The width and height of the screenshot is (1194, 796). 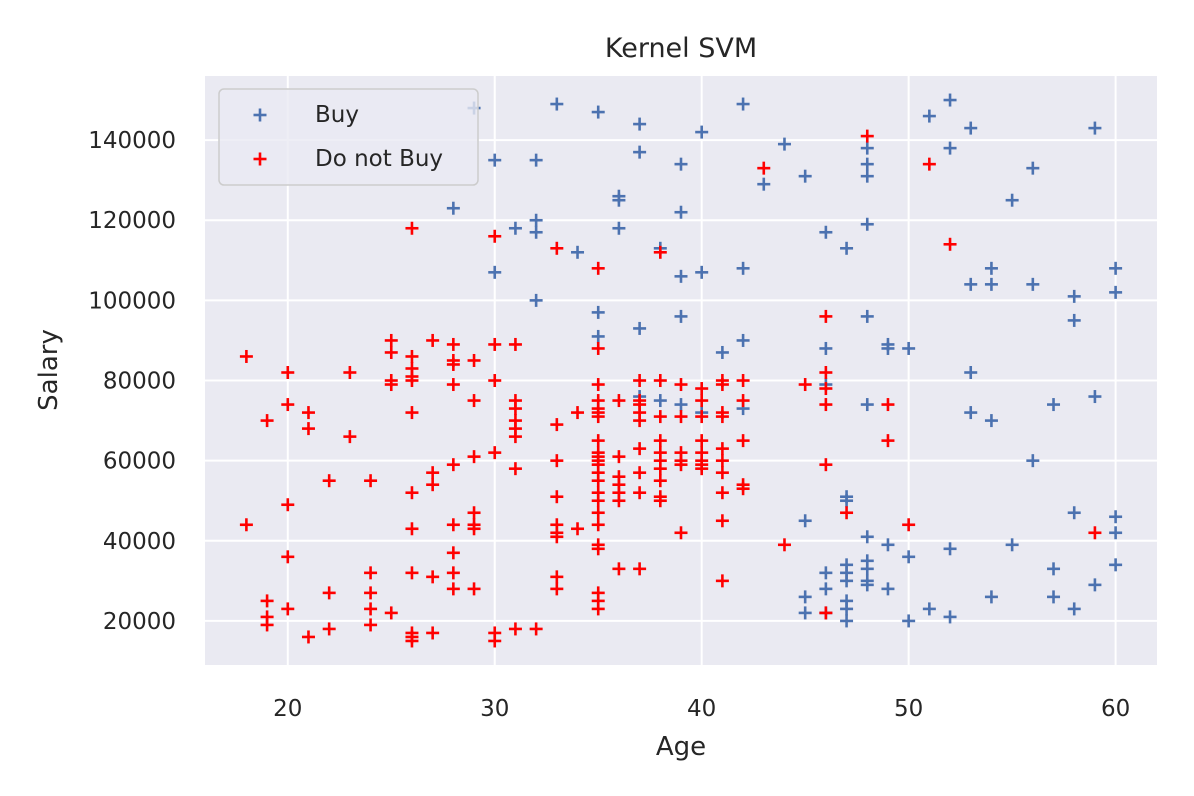 I want to click on legend: Buy Do not Buy, so click(x=348, y=137).